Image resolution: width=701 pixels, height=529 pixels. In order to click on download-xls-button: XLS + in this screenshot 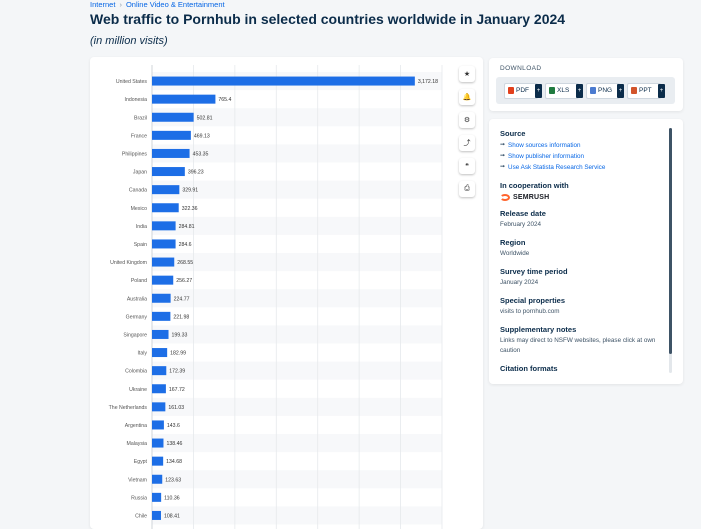, I will do `click(564, 90)`.